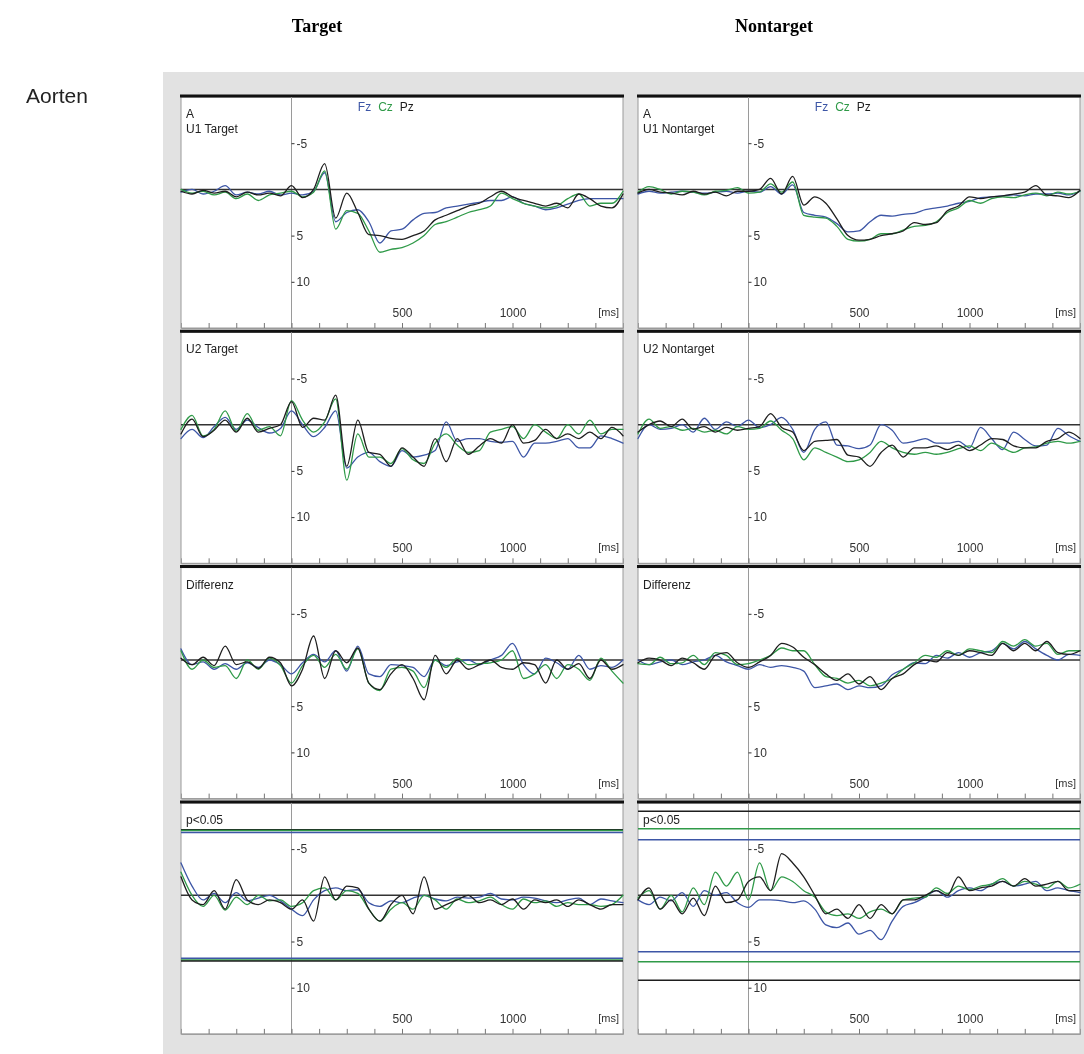  Describe the element at coordinates (317, 26) in the screenshot. I see `chart-title: Target` at that location.